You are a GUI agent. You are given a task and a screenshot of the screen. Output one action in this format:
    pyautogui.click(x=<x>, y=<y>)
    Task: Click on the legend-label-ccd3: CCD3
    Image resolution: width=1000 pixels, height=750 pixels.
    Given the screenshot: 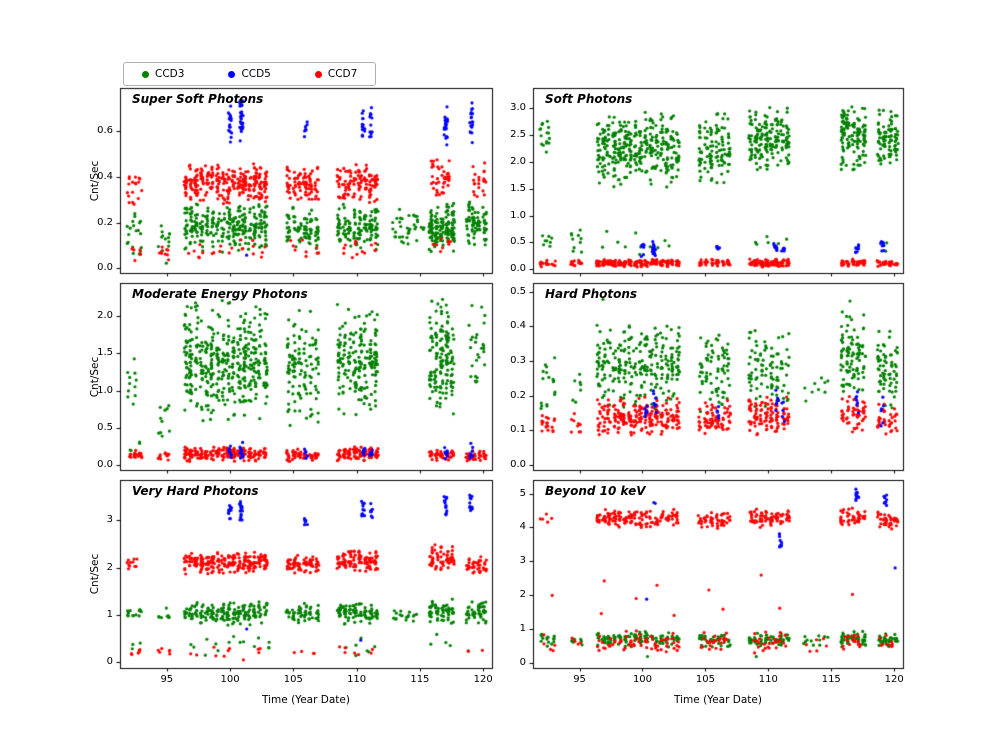 What is the action you would take?
    pyautogui.click(x=170, y=74)
    